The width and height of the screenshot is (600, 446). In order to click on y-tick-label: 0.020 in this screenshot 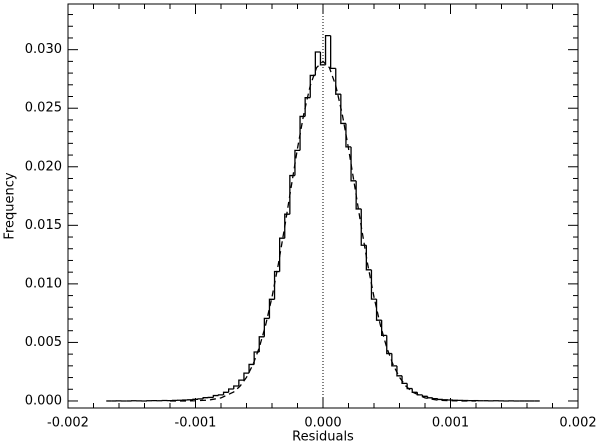, I will do `click(43, 166)`.